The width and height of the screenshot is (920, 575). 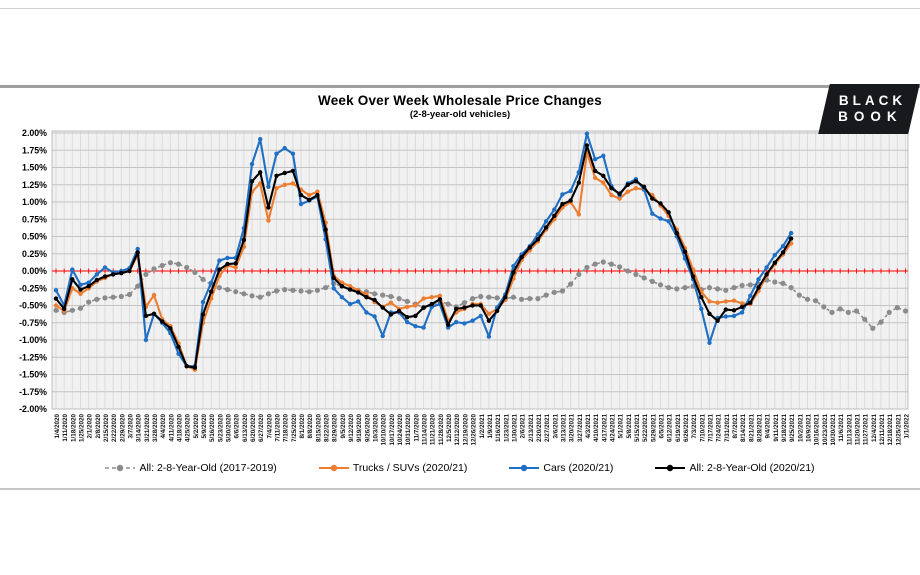 I want to click on x-tick-label: 6/5/2021, so click(x=661, y=426).